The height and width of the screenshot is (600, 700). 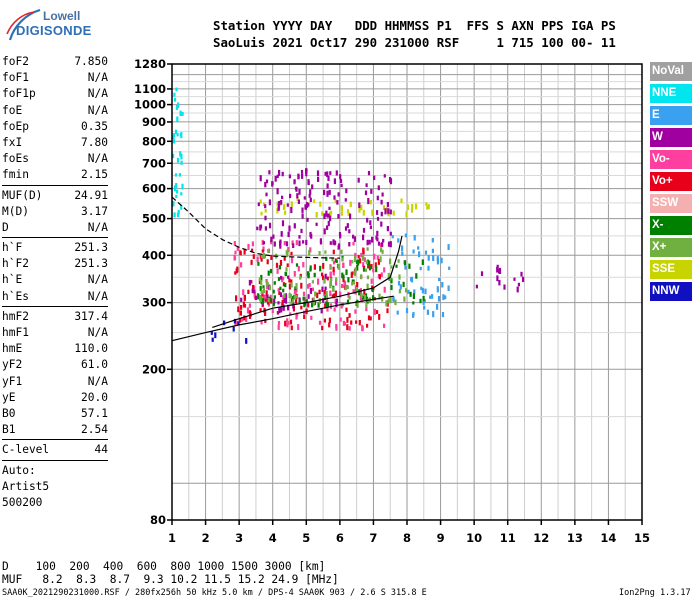 I want to click on param-name: fmin, so click(x=15, y=175).